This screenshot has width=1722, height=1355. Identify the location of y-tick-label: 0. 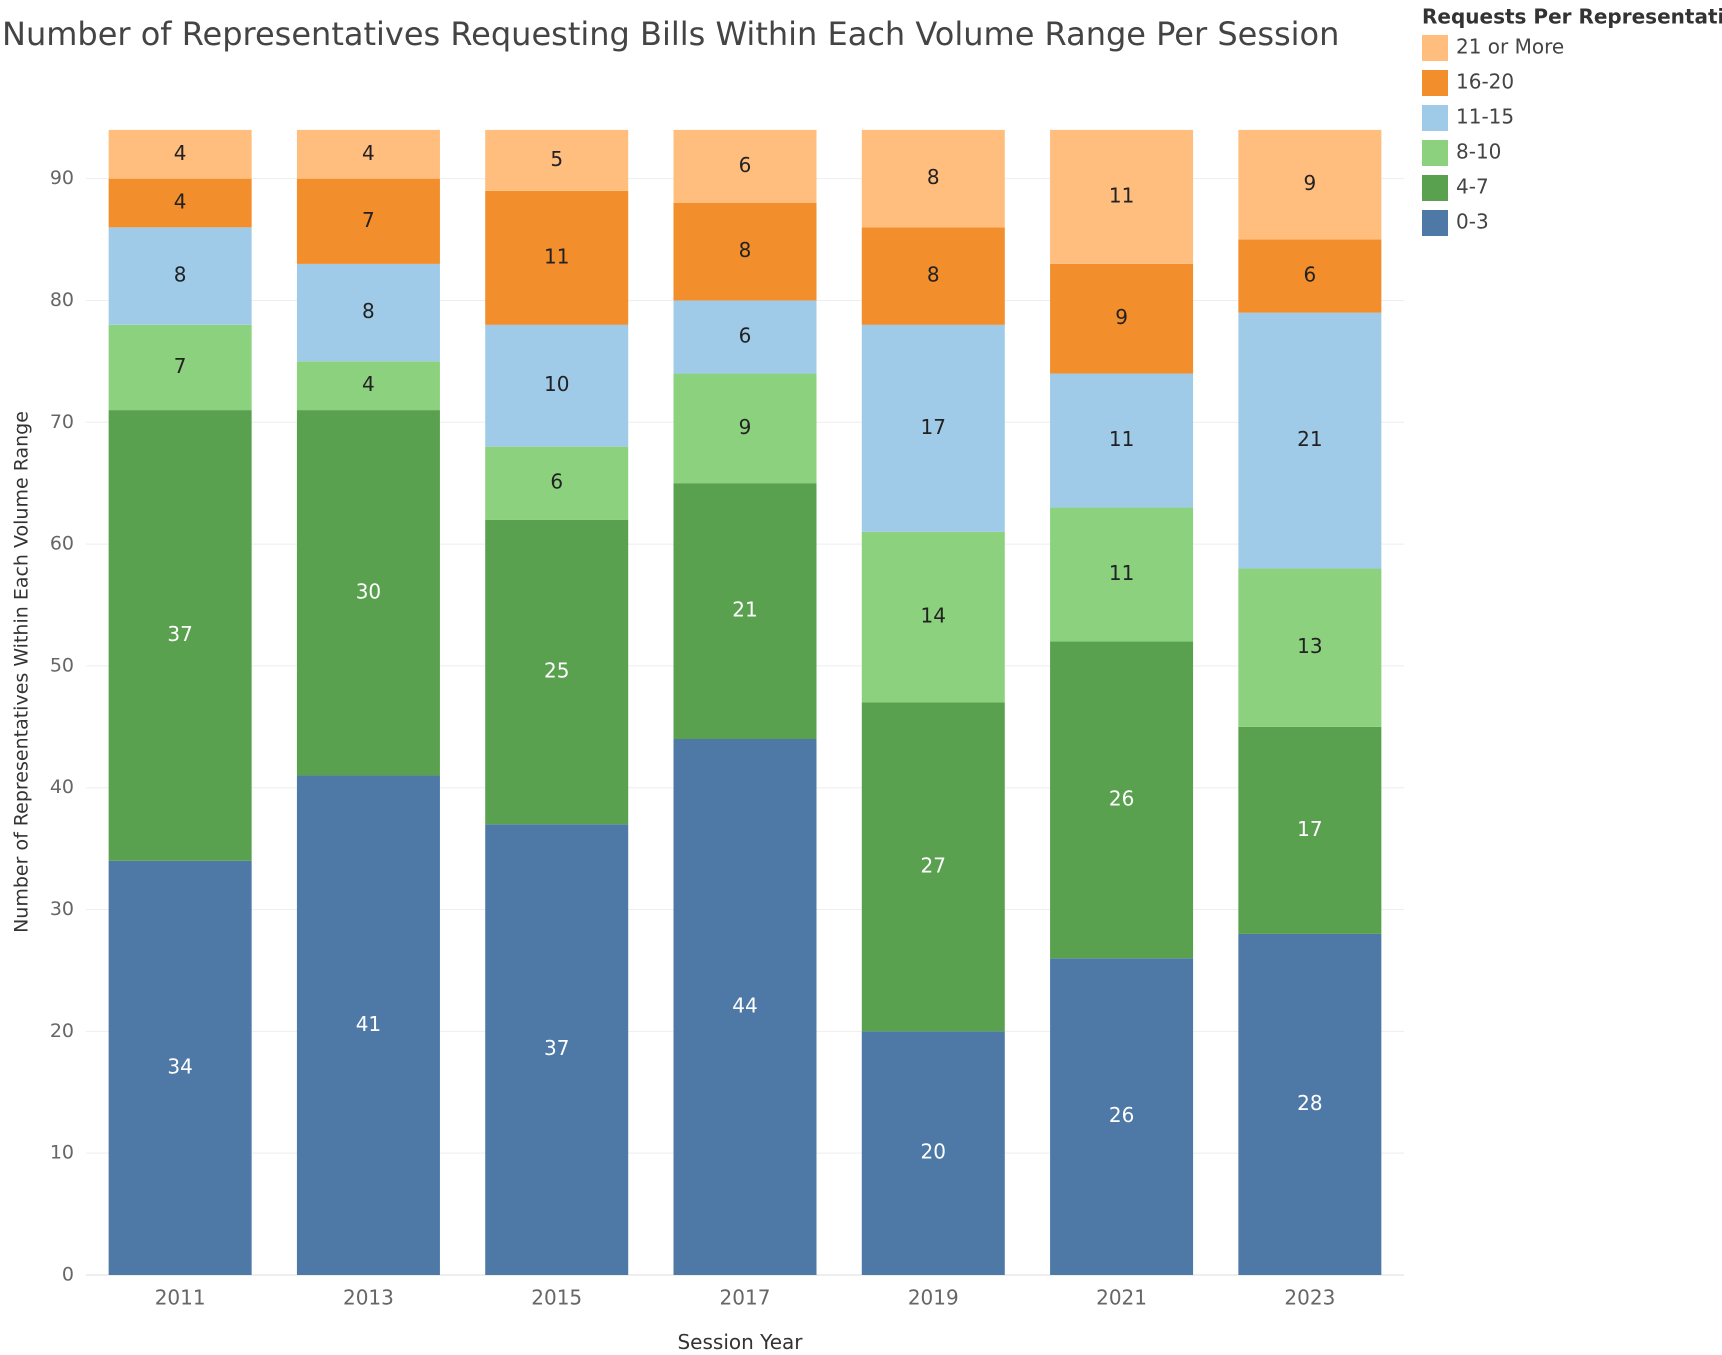
(68, 1275).